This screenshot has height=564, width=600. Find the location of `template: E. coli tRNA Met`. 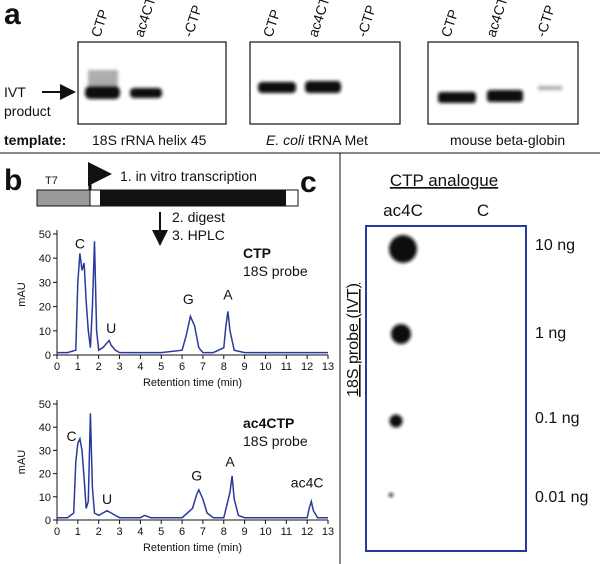

template: E. coli tRNA Met is located at coordinates (317, 140).